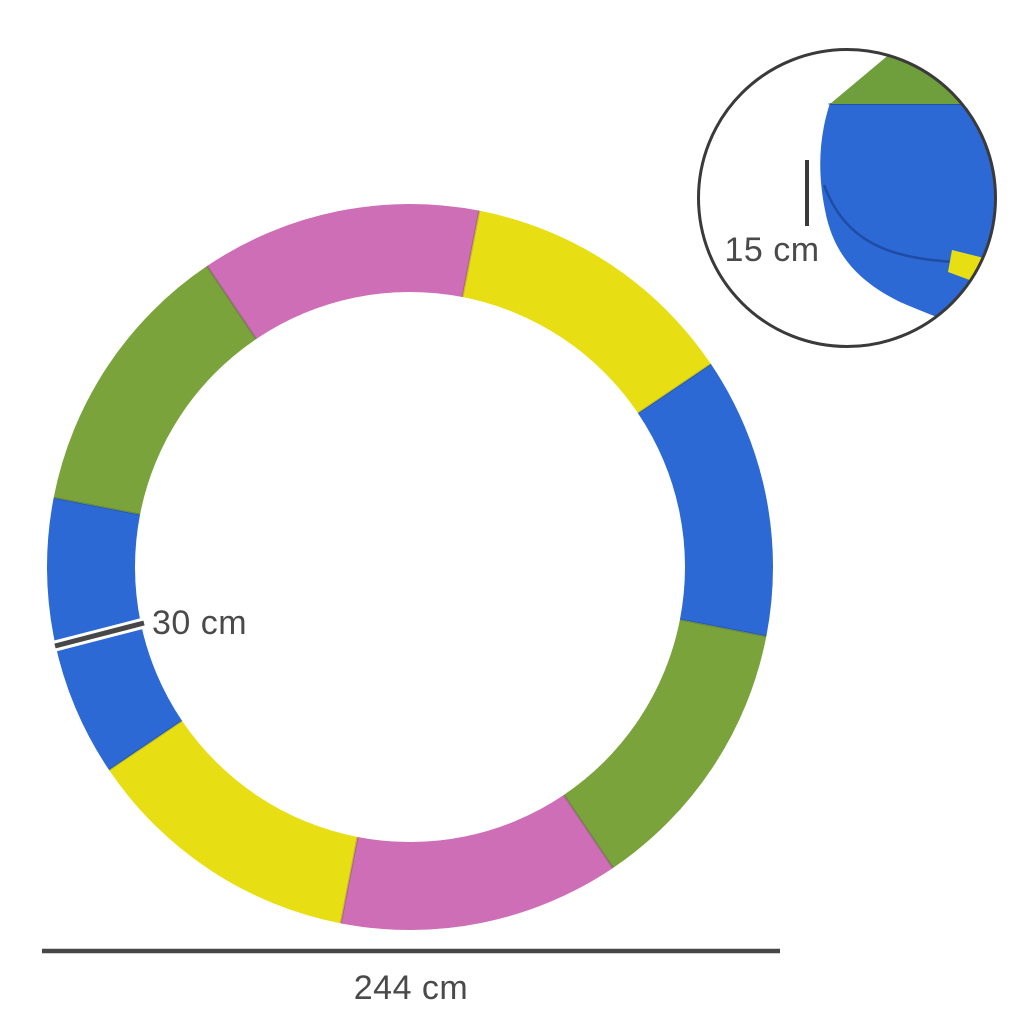 The image size is (1024, 1024). What do you see at coordinates (343, 272) in the screenshot?
I see `ring-segment-pink-top` at bounding box center [343, 272].